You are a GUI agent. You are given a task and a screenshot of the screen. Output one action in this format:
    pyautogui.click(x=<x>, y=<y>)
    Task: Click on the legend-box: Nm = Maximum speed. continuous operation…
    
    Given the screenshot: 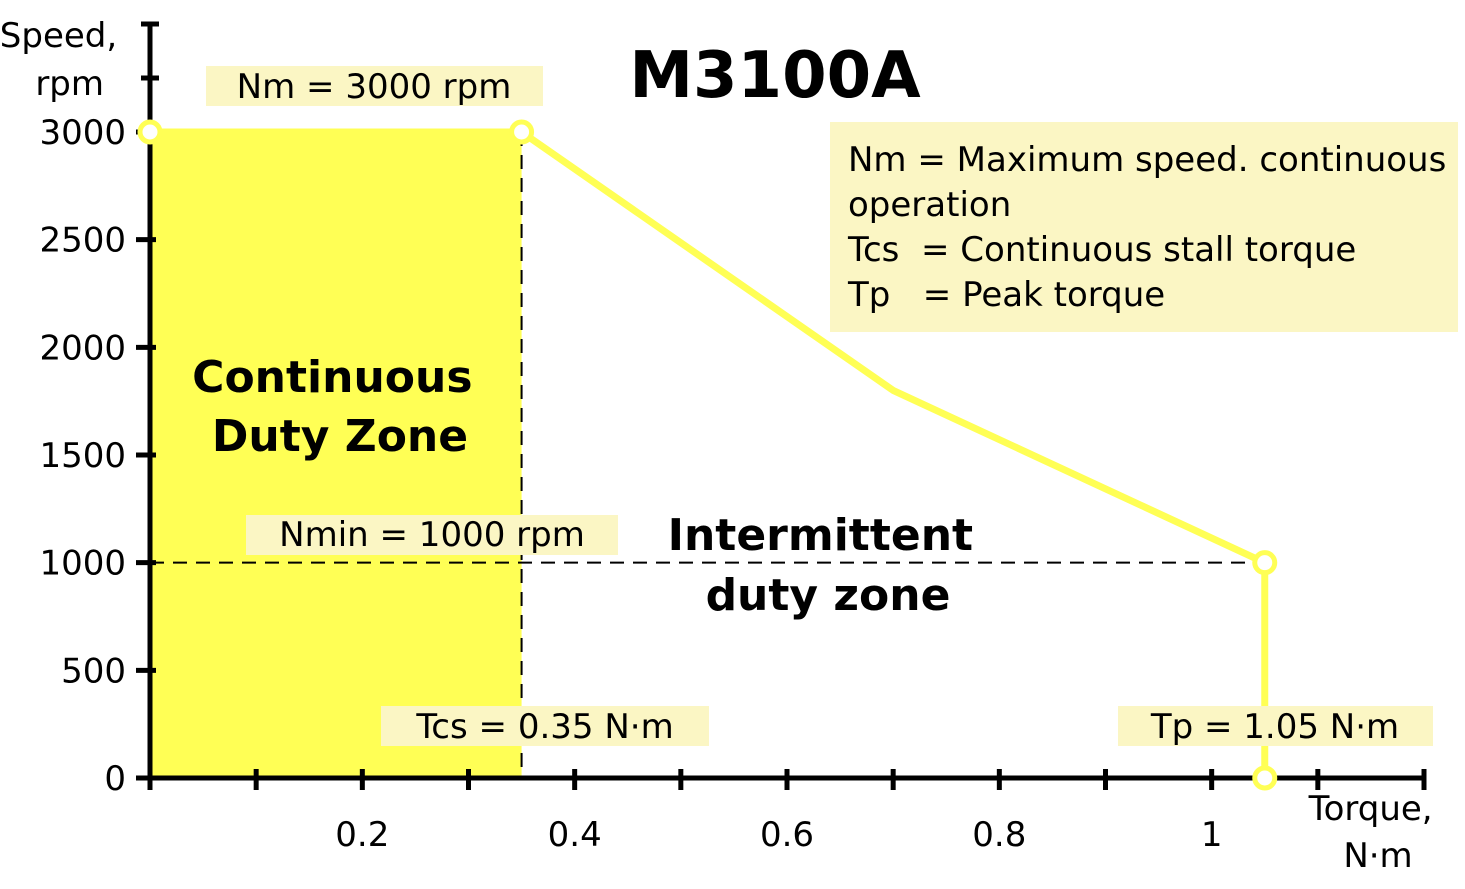 What is the action you would take?
    pyautogui.click(x=1144, y=227)
    